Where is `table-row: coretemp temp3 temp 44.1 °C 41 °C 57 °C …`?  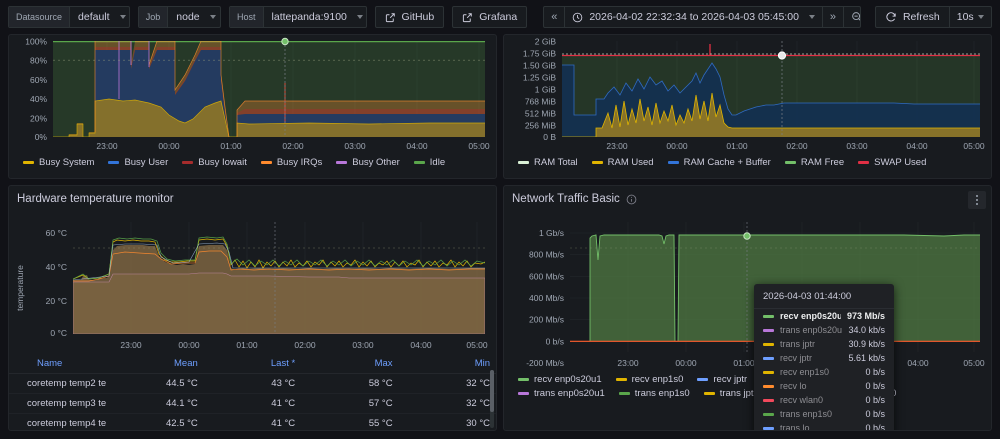 table-row: coretemp temp3 temp 44.1 °C 41 °C 57 °C … is located at coordinates (252, 403).